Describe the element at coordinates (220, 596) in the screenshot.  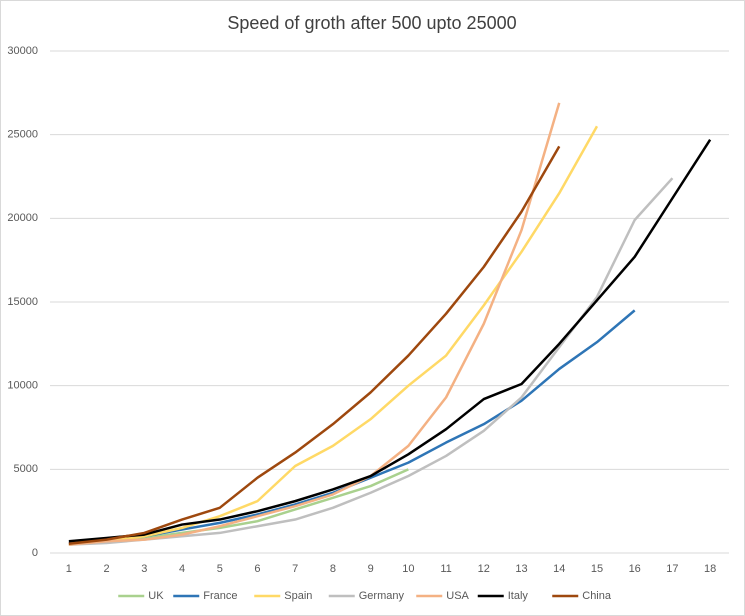
I see `legend-label: France` at that location.